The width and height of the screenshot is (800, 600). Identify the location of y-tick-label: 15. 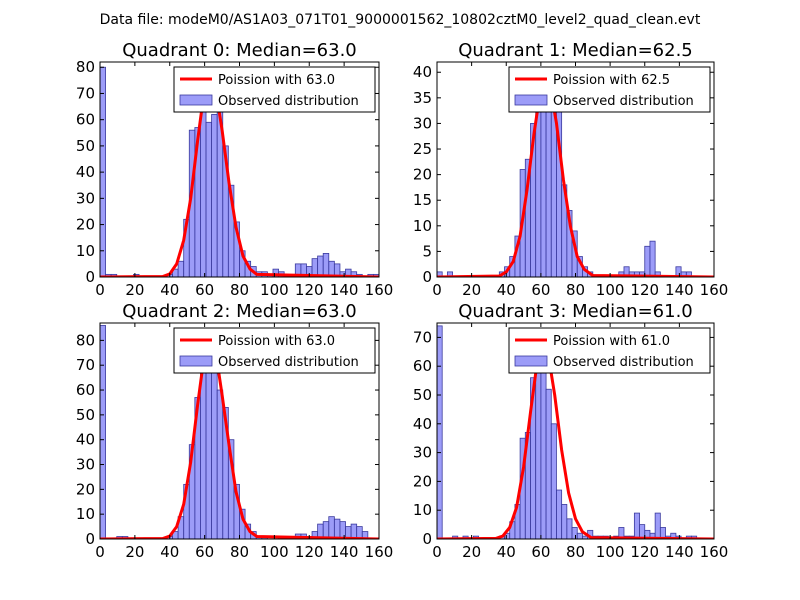
(422, 200).